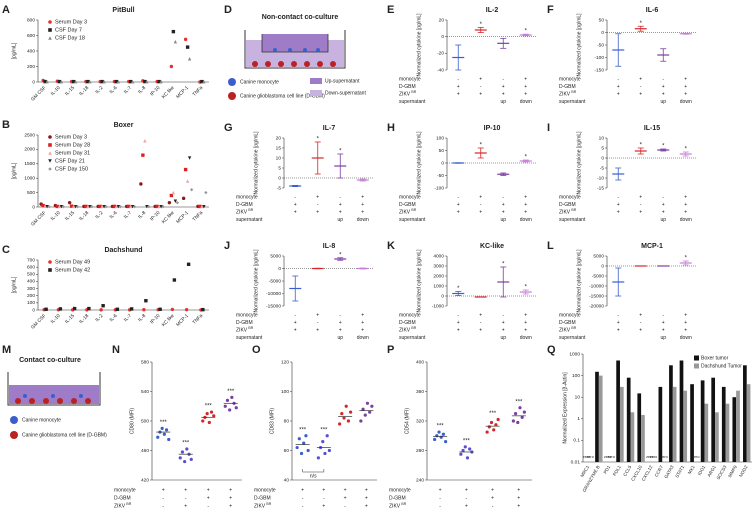 The image size is (756, 532). What do you see at coordinates (114, 215) in the screenshot?
I see `x-tick-label: IL-6` at bounding box center [114, 215].